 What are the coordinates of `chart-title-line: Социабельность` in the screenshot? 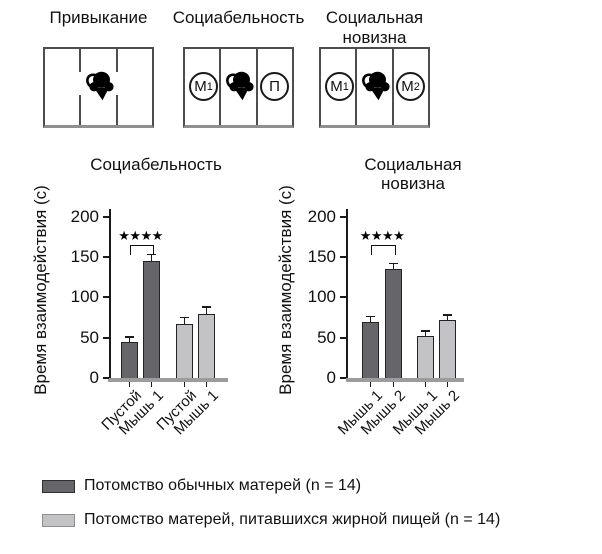 It's located at (156, 164).